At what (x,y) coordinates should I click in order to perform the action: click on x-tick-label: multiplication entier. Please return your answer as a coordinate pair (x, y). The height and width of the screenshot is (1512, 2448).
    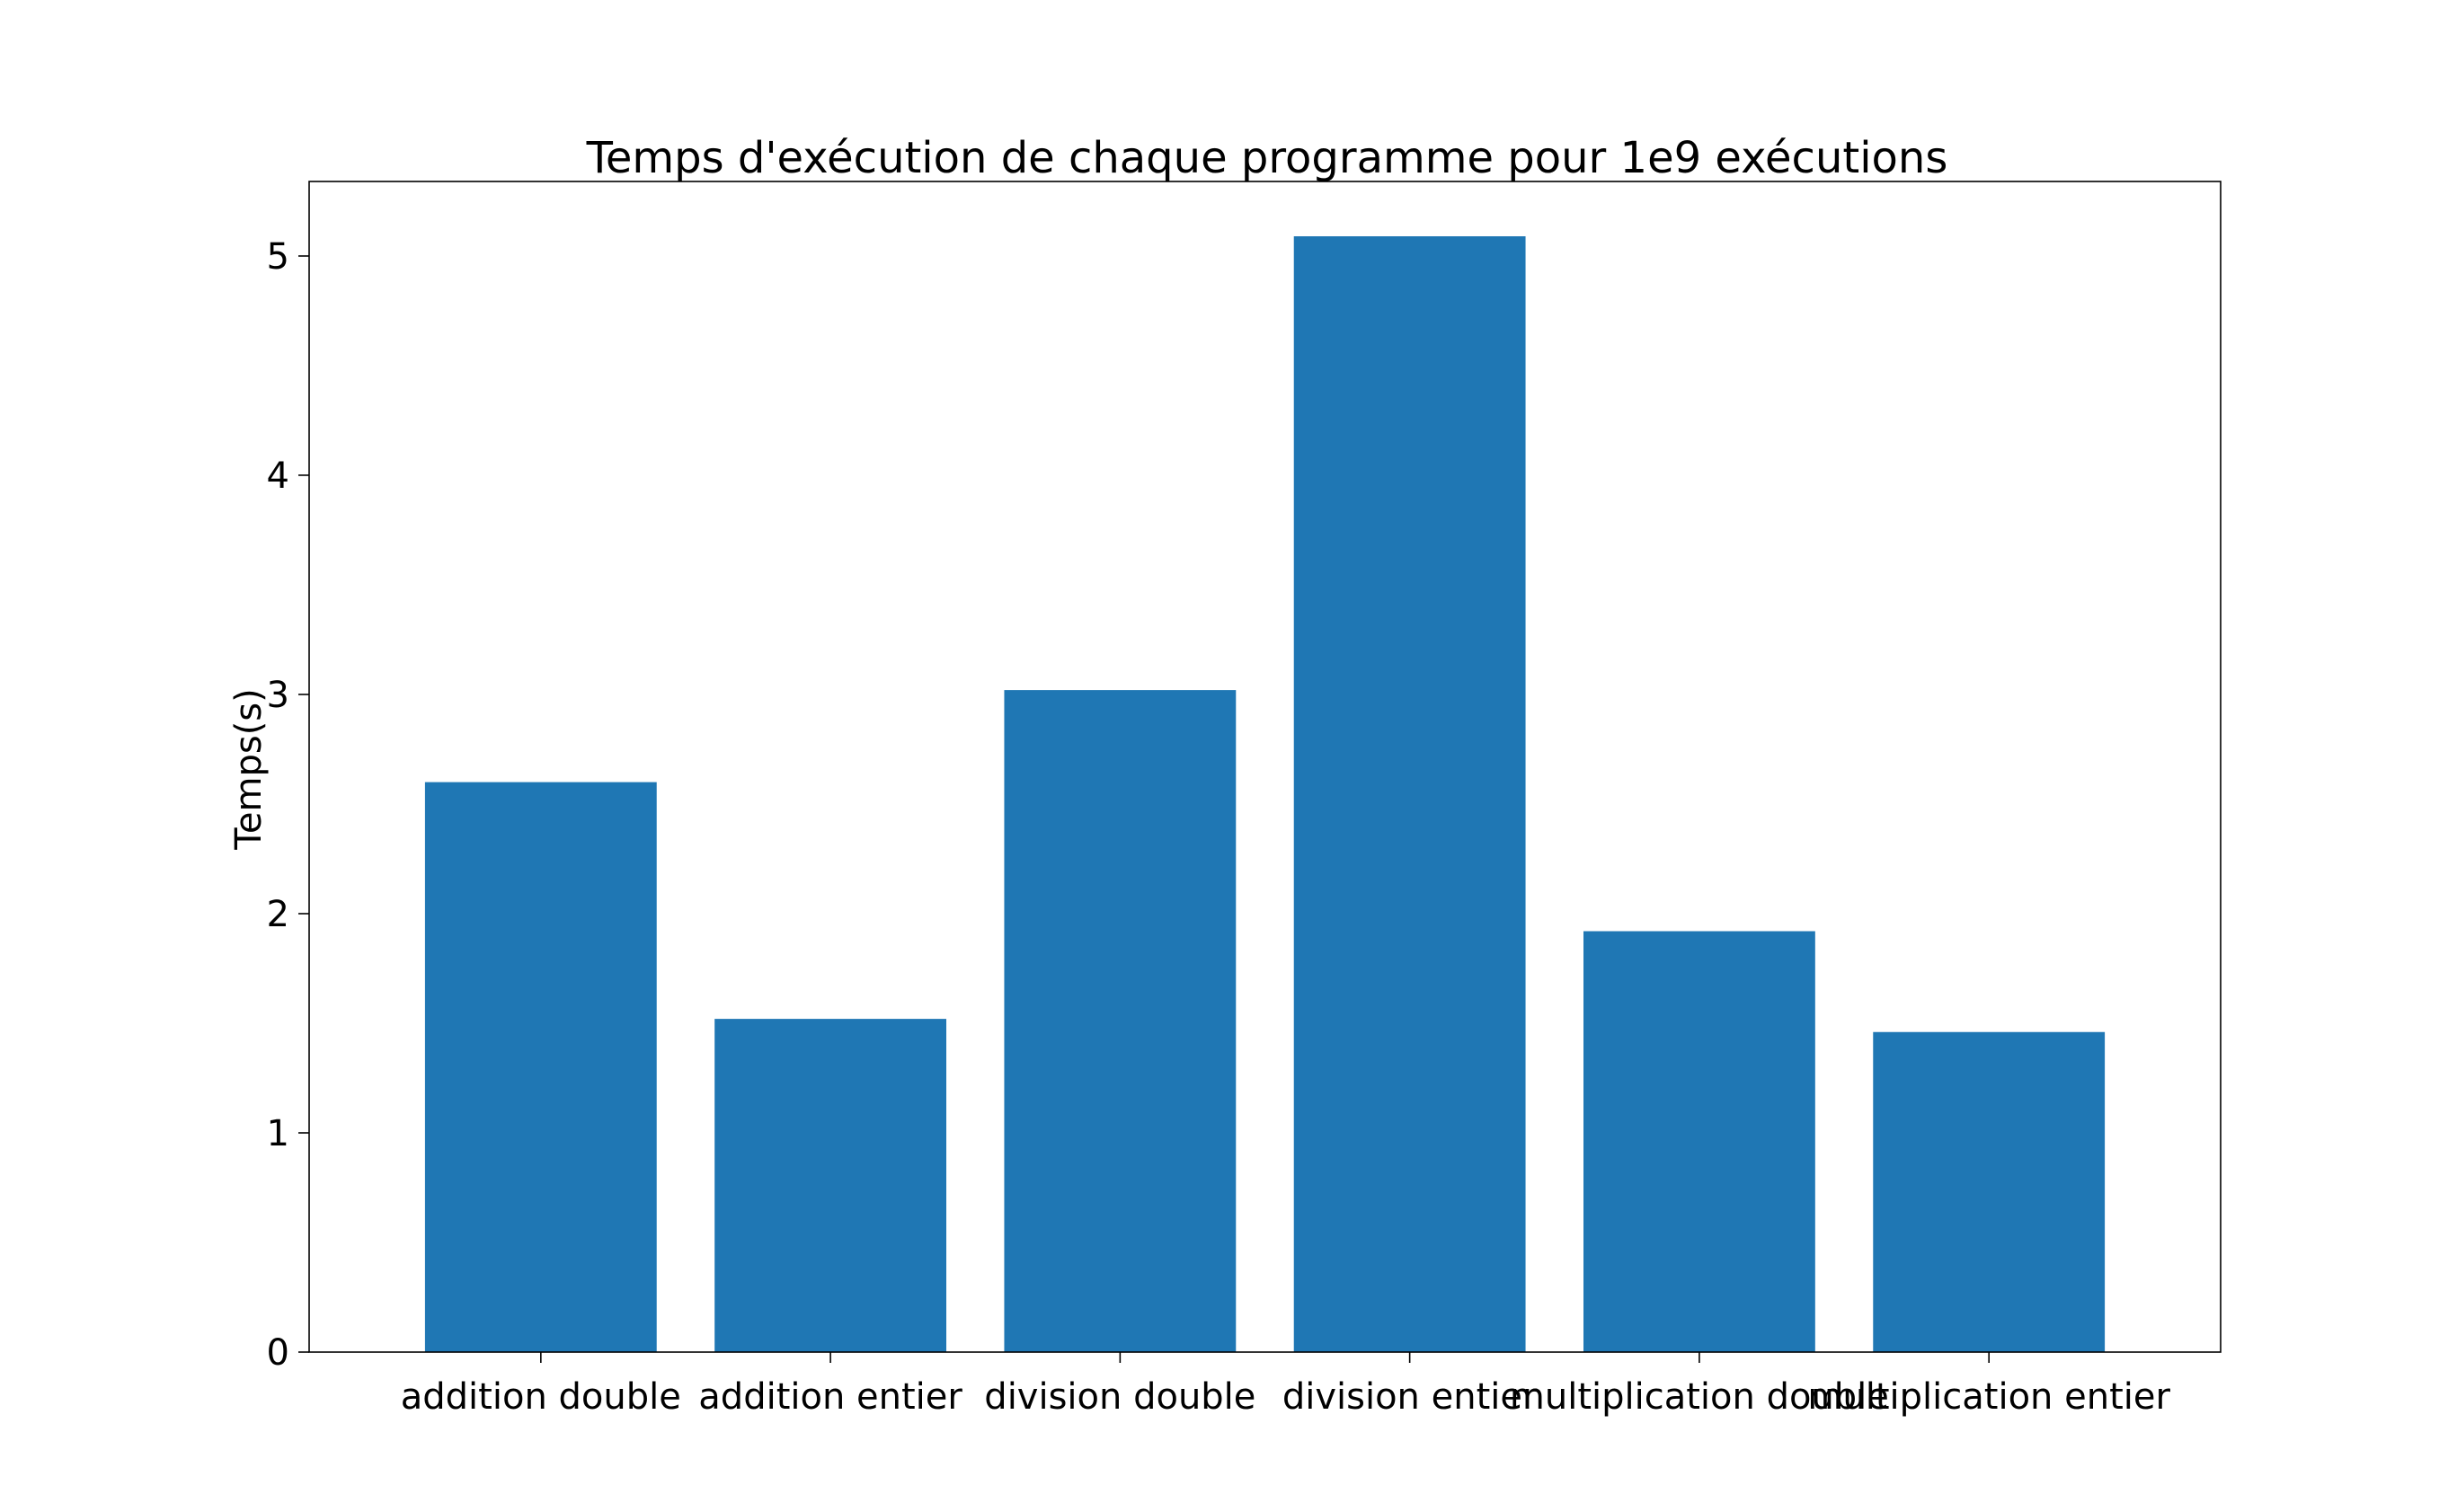
    Looking at the image, I should click on (1988, 1397).